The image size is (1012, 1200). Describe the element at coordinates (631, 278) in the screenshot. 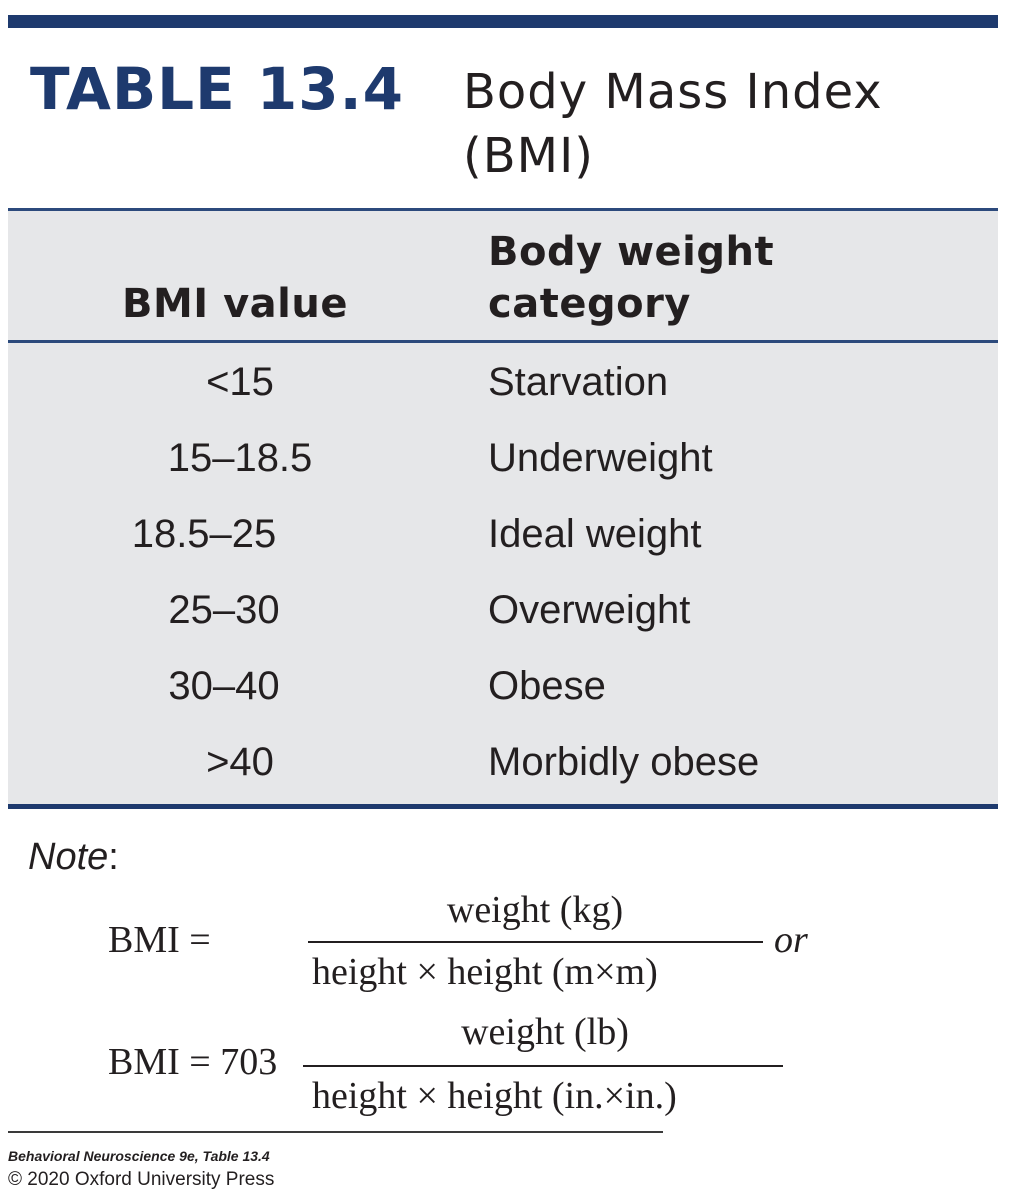

I see `column-header-body-weight-category: Body weight category` at that location.